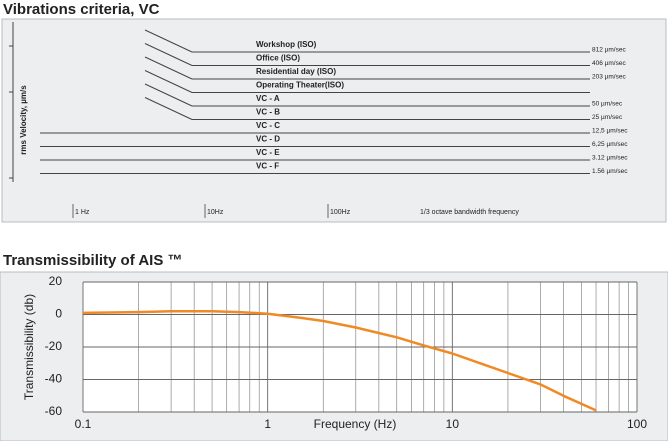 This screenshot has width=668, height=441. I want to click on vc-level-name: VC - A, so click(268, 98).